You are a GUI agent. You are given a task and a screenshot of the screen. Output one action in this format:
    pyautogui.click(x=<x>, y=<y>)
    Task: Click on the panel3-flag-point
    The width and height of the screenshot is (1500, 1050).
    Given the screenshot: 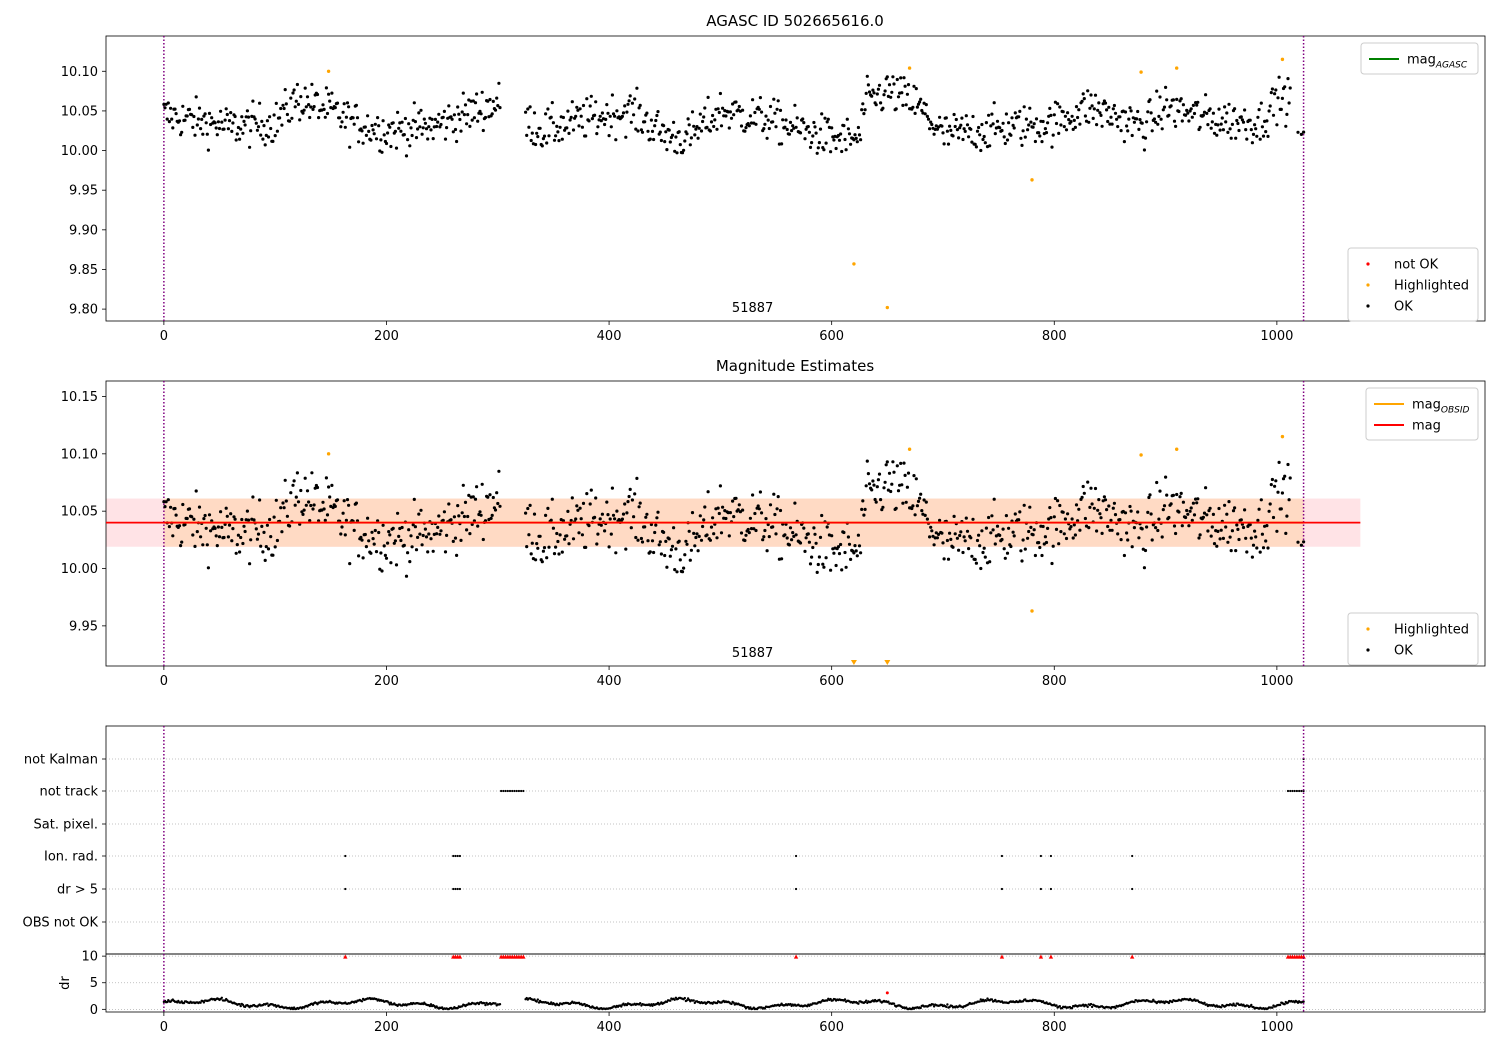 What is the action you would take?
    pyautogui.click(x=796, y=889)
    